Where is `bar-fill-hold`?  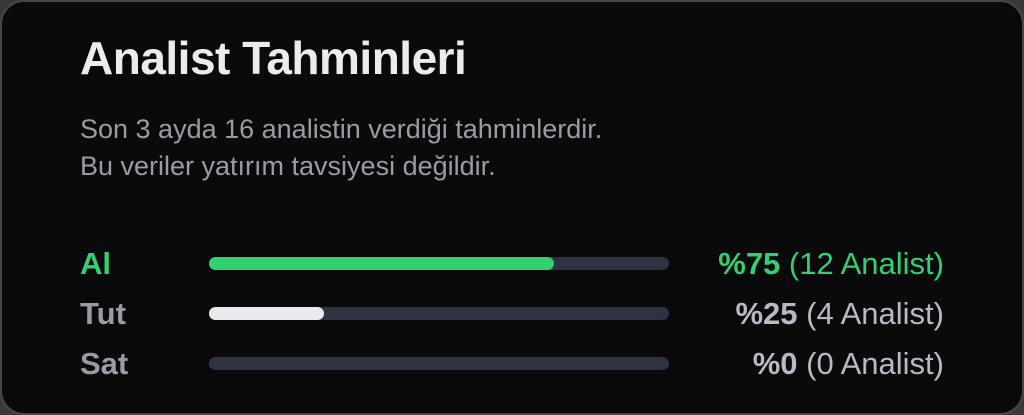
bar-fill-hold is located at coordinates (266, 314).